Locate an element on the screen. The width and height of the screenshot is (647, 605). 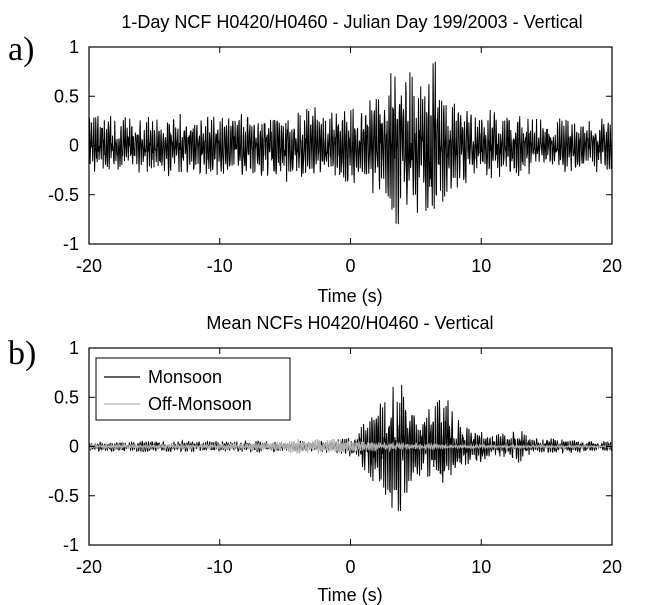
legend-box is located at coordinates (193, 389).